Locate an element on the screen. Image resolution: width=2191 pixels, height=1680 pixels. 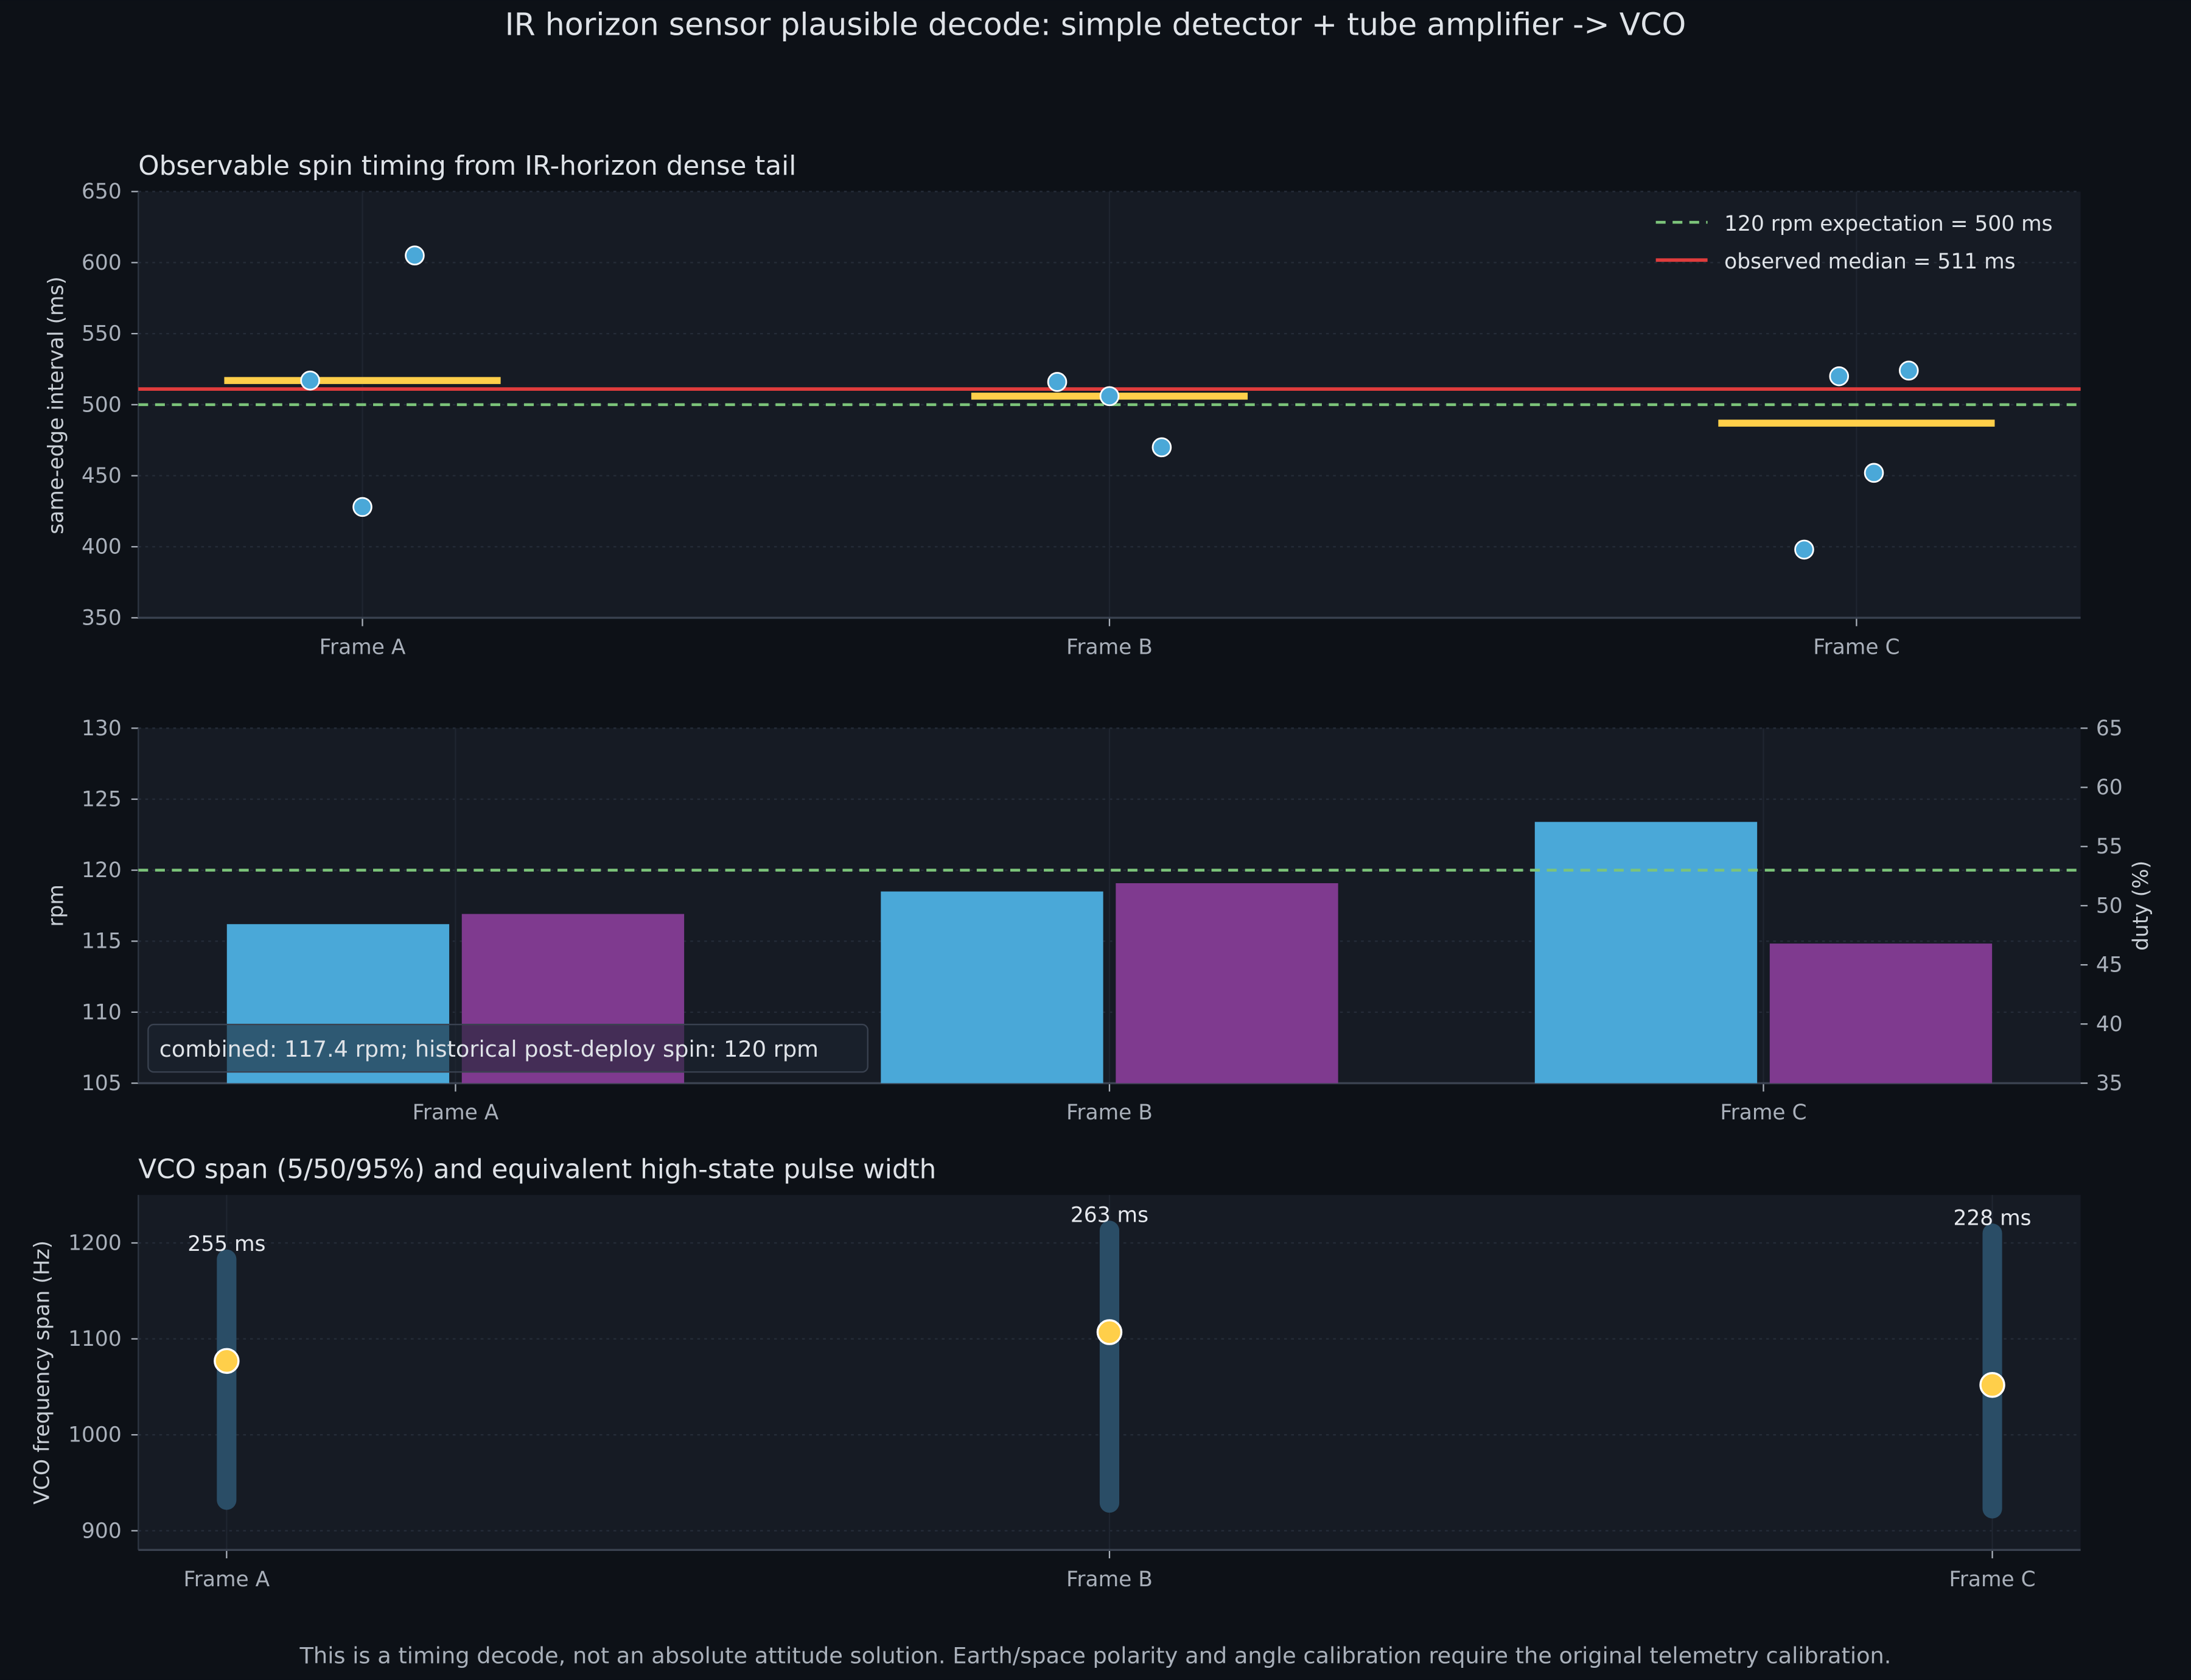
y-right-tick-label: 60 is located at coordinates (2109, 787).